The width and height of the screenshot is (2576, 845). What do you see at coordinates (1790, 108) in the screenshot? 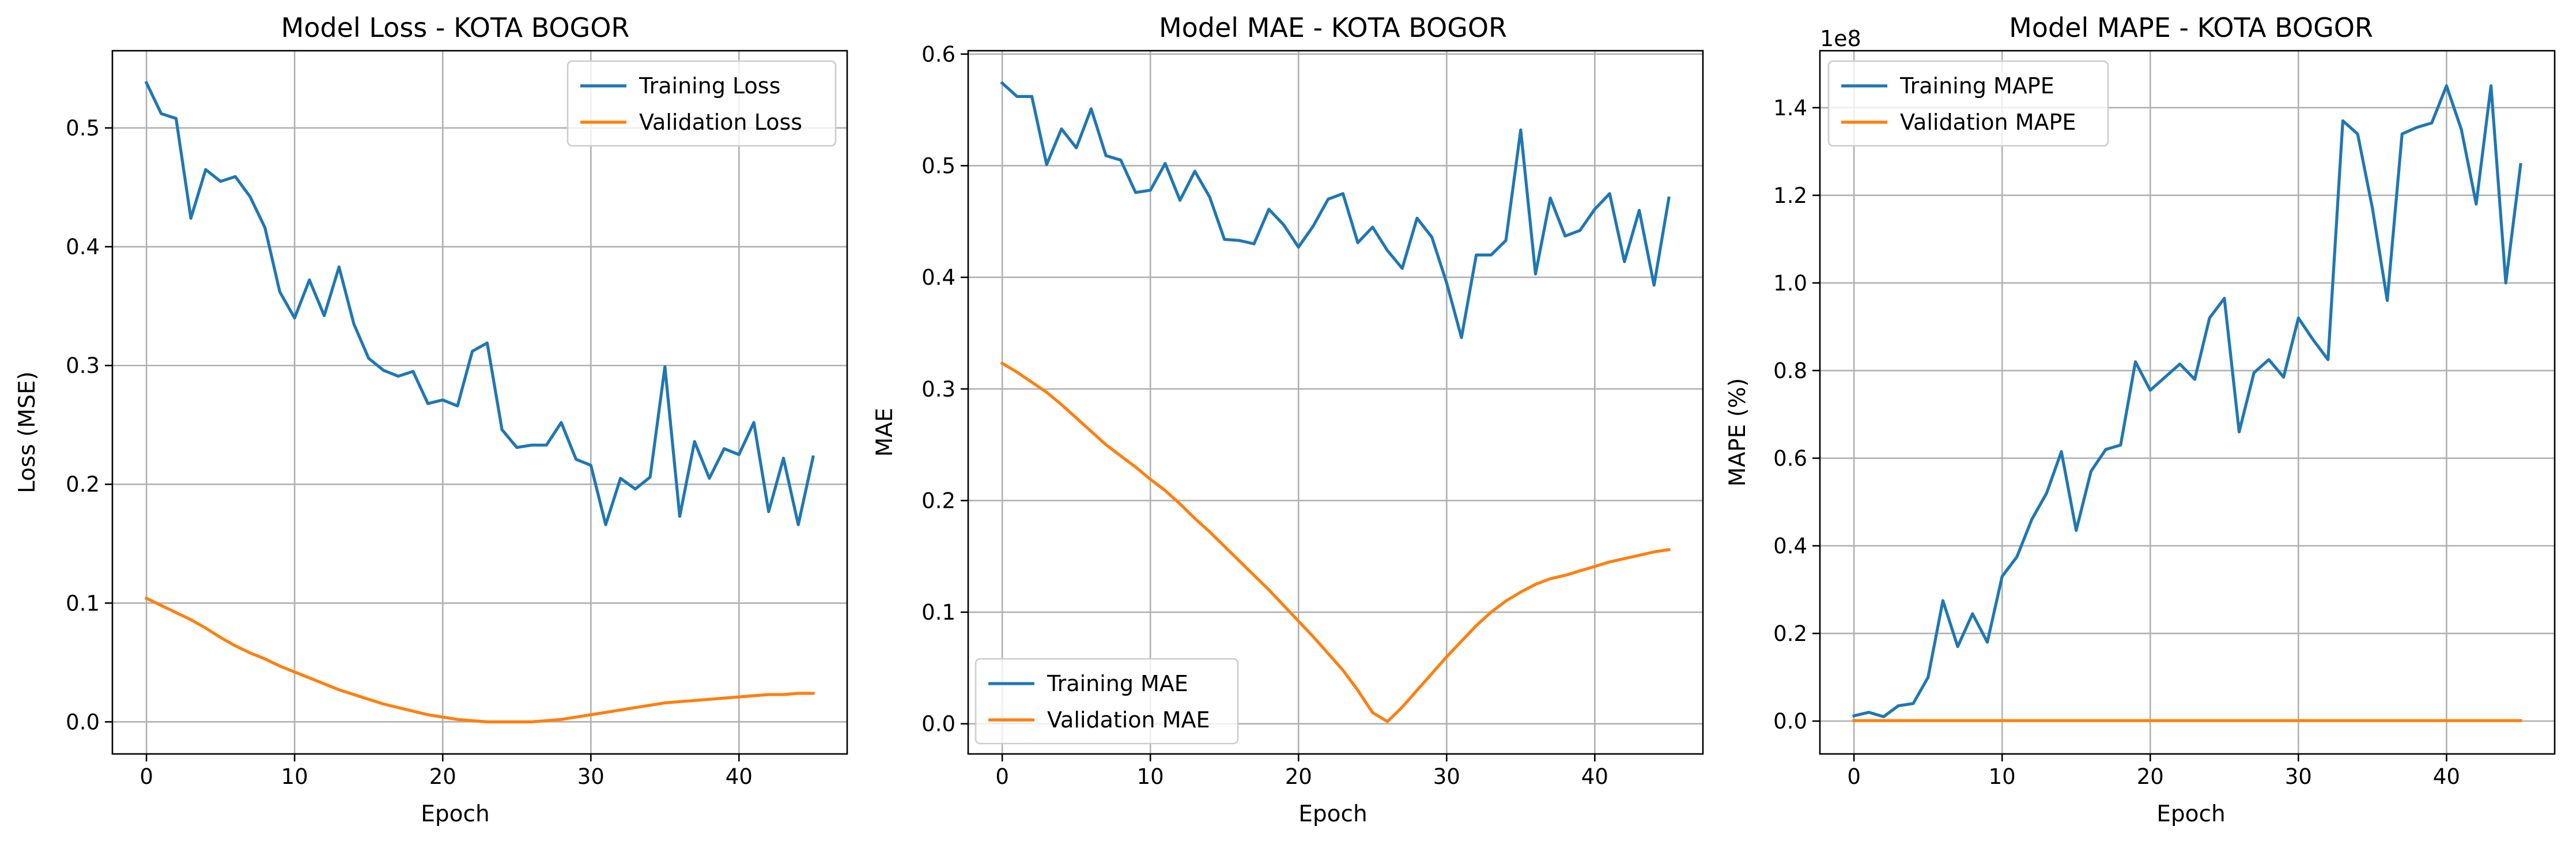
I see `y-tick-label: 1.4` at bounding box center [1790, 108].